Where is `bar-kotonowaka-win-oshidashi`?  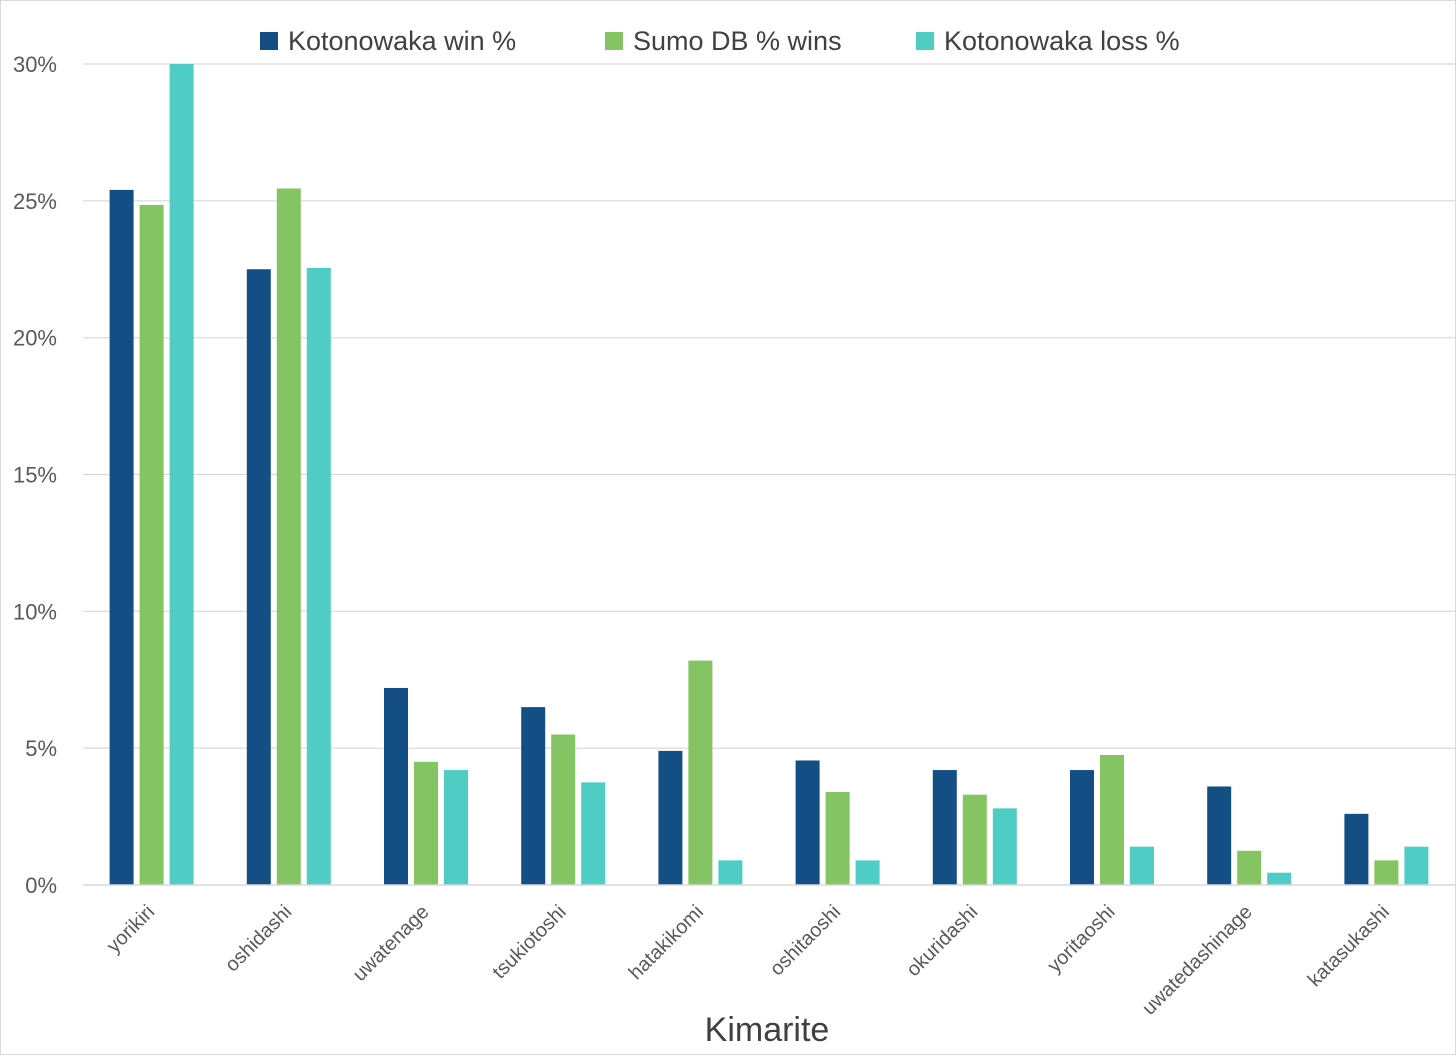
bar-kotonowaka-win-oshidashi is located at coordinates (258, 577).